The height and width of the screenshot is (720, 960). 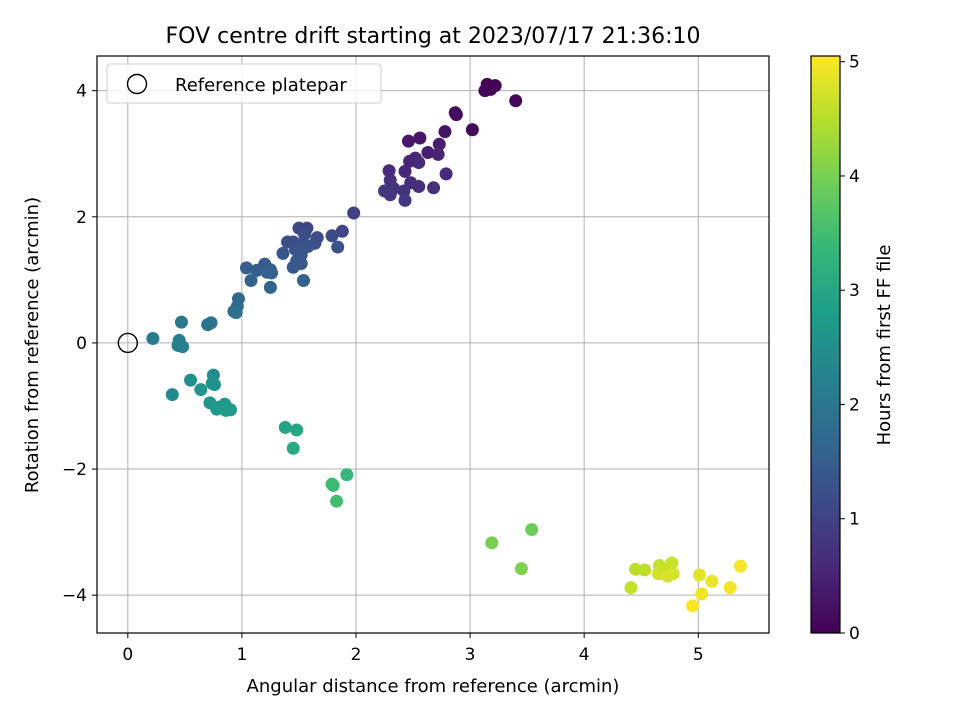 What do you see at coordinates (241, 655) in the screenshot?
I see `x-tick-label: 1` at bounding box center [241, 655].